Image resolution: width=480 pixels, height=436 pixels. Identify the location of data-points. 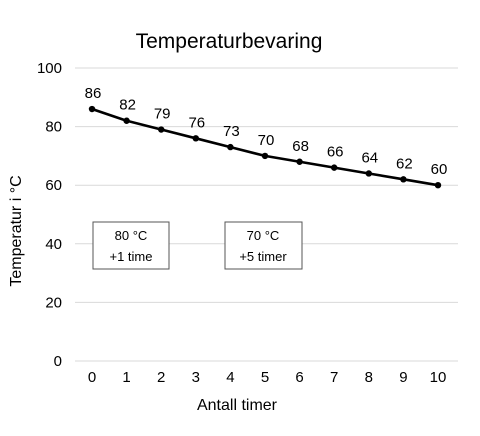
(265, 147).